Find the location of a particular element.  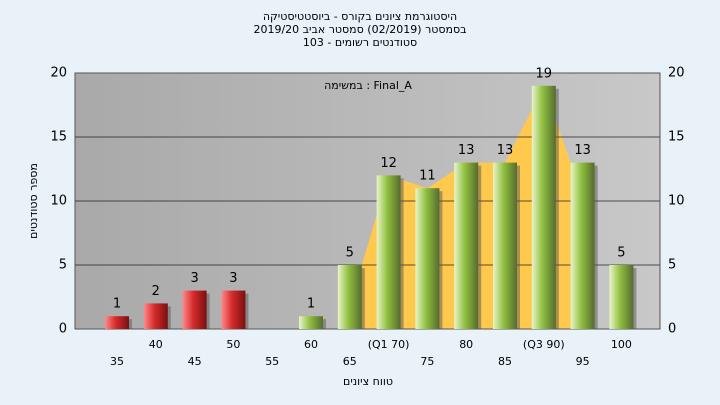

y-tick-label: 20 is located at coordinates (58, 73).